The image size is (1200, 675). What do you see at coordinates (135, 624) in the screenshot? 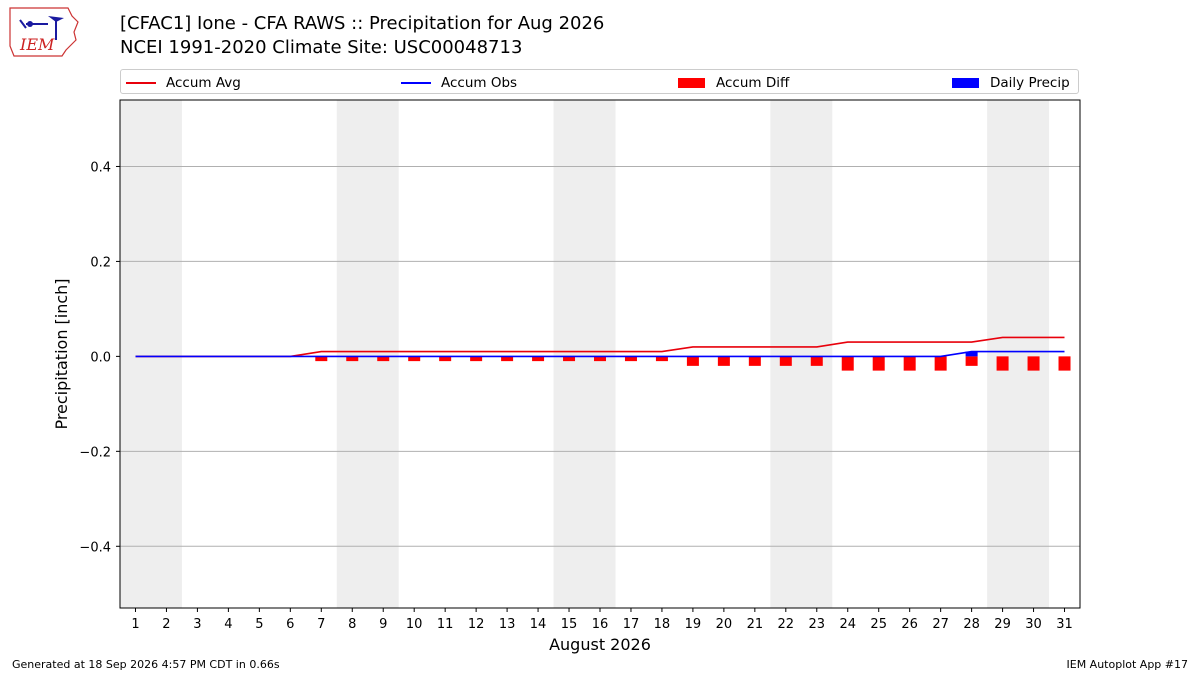
I see `x-tick-label: 1` at bounding box center [135, 624].